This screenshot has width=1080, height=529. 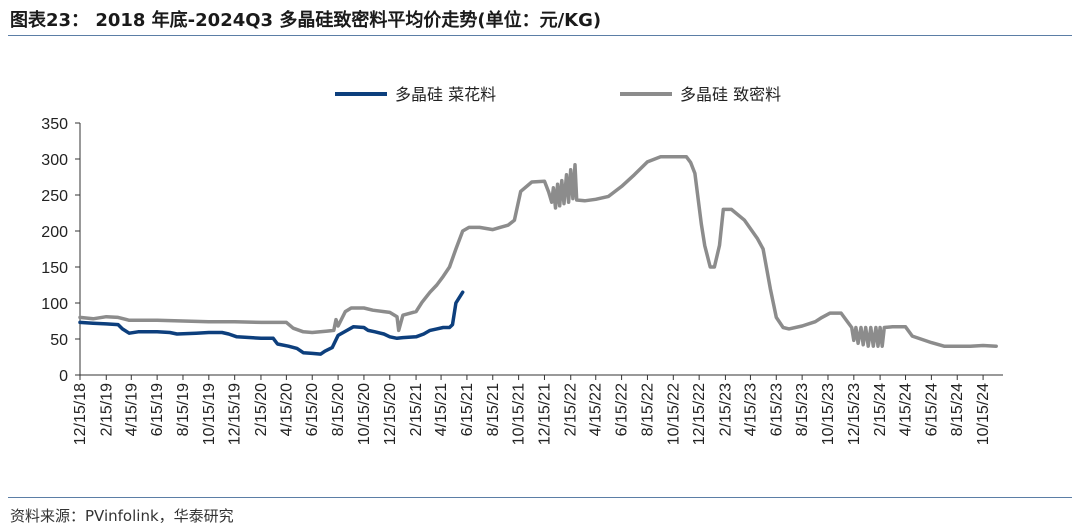 What do you see at coordinates (261, 409) in the screenshot?
I see `x-tick-label: 2/15/20` at bounding box center [261, 409].